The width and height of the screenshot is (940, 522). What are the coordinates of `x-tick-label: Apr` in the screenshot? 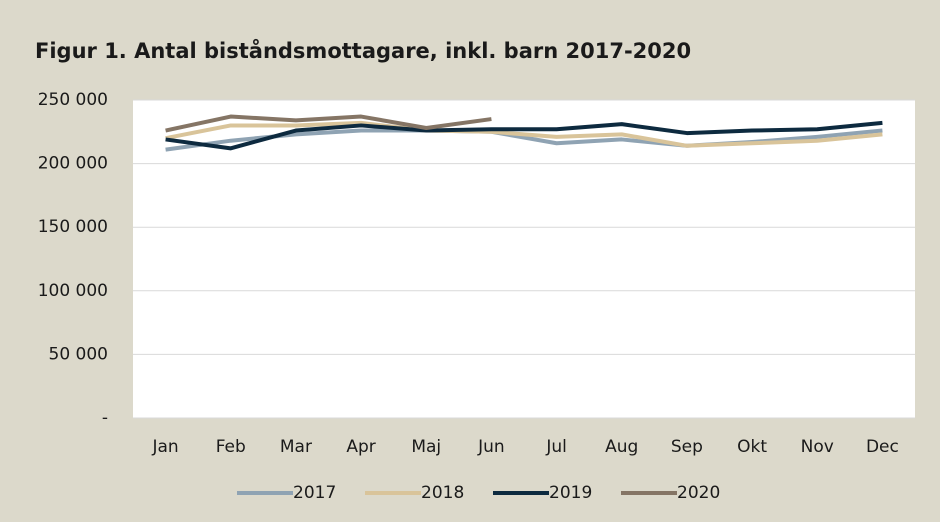 It's located at (360, 447).